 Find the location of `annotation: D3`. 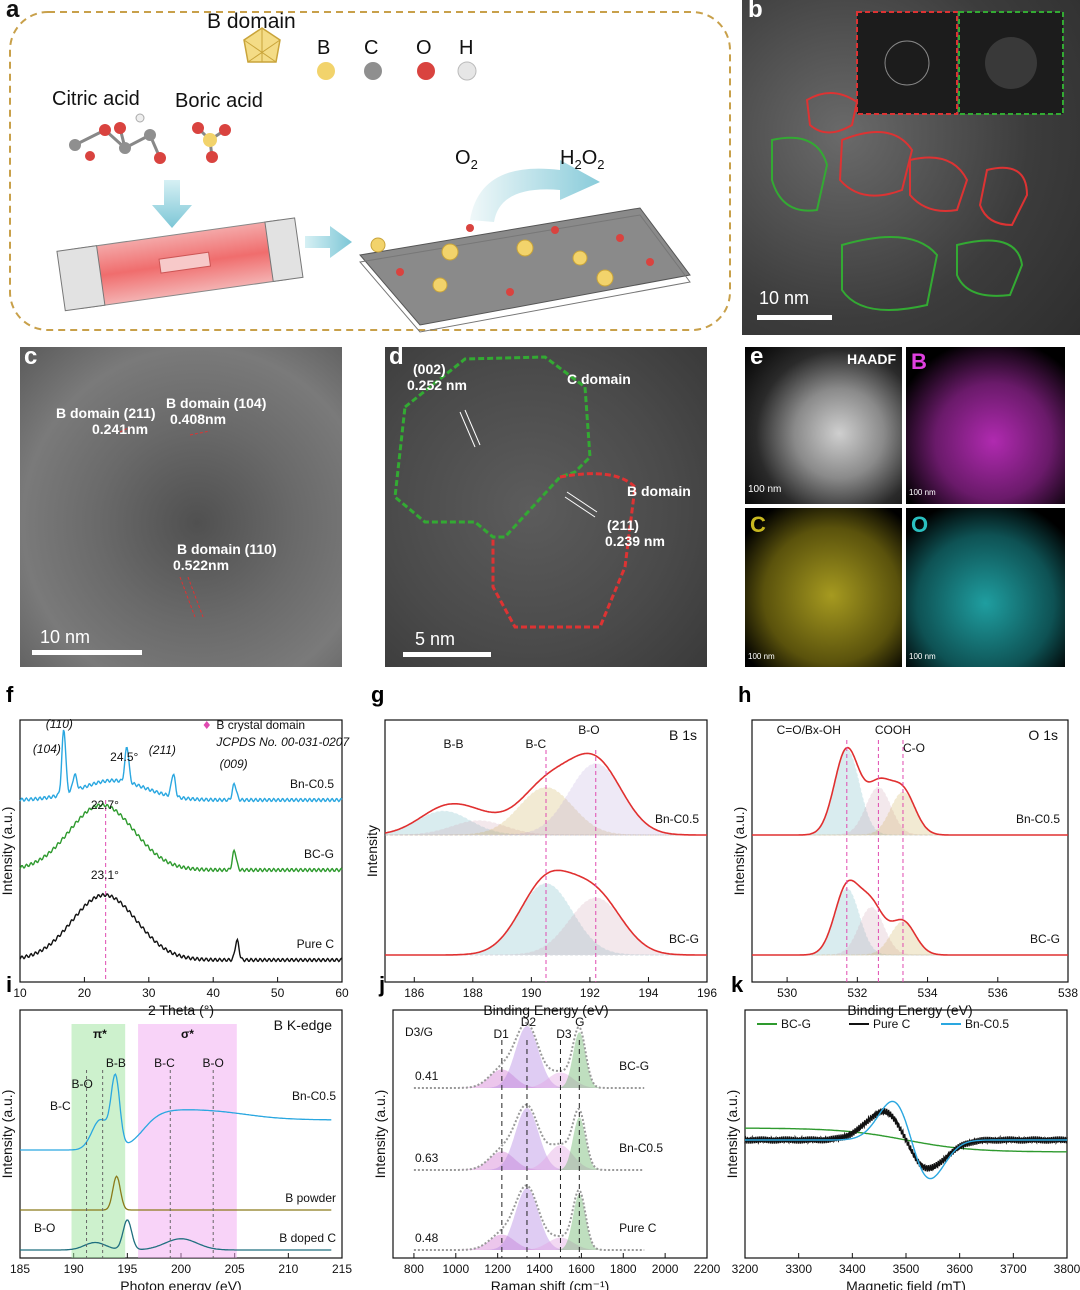

annotation: D3 is located at coordinates (564, 1034).